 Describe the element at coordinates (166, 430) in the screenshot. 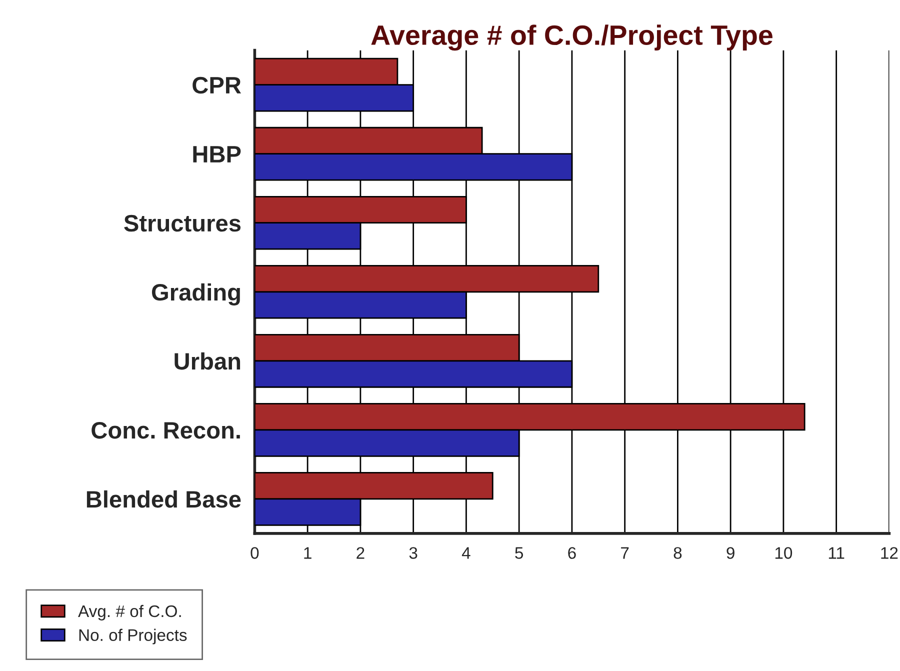

I see `y-tick-label: Conc. Recon.` at that location.